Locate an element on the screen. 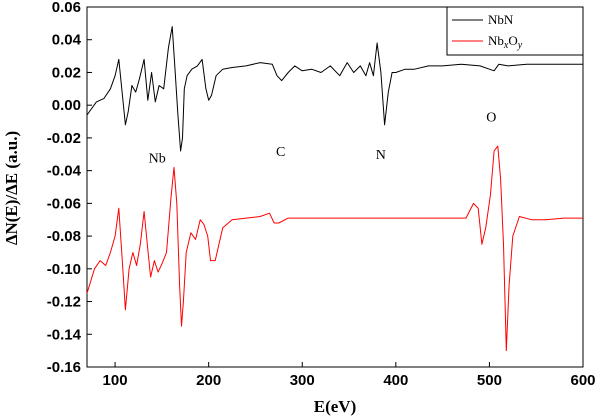  legend-box is located at coordinates (515, 31).